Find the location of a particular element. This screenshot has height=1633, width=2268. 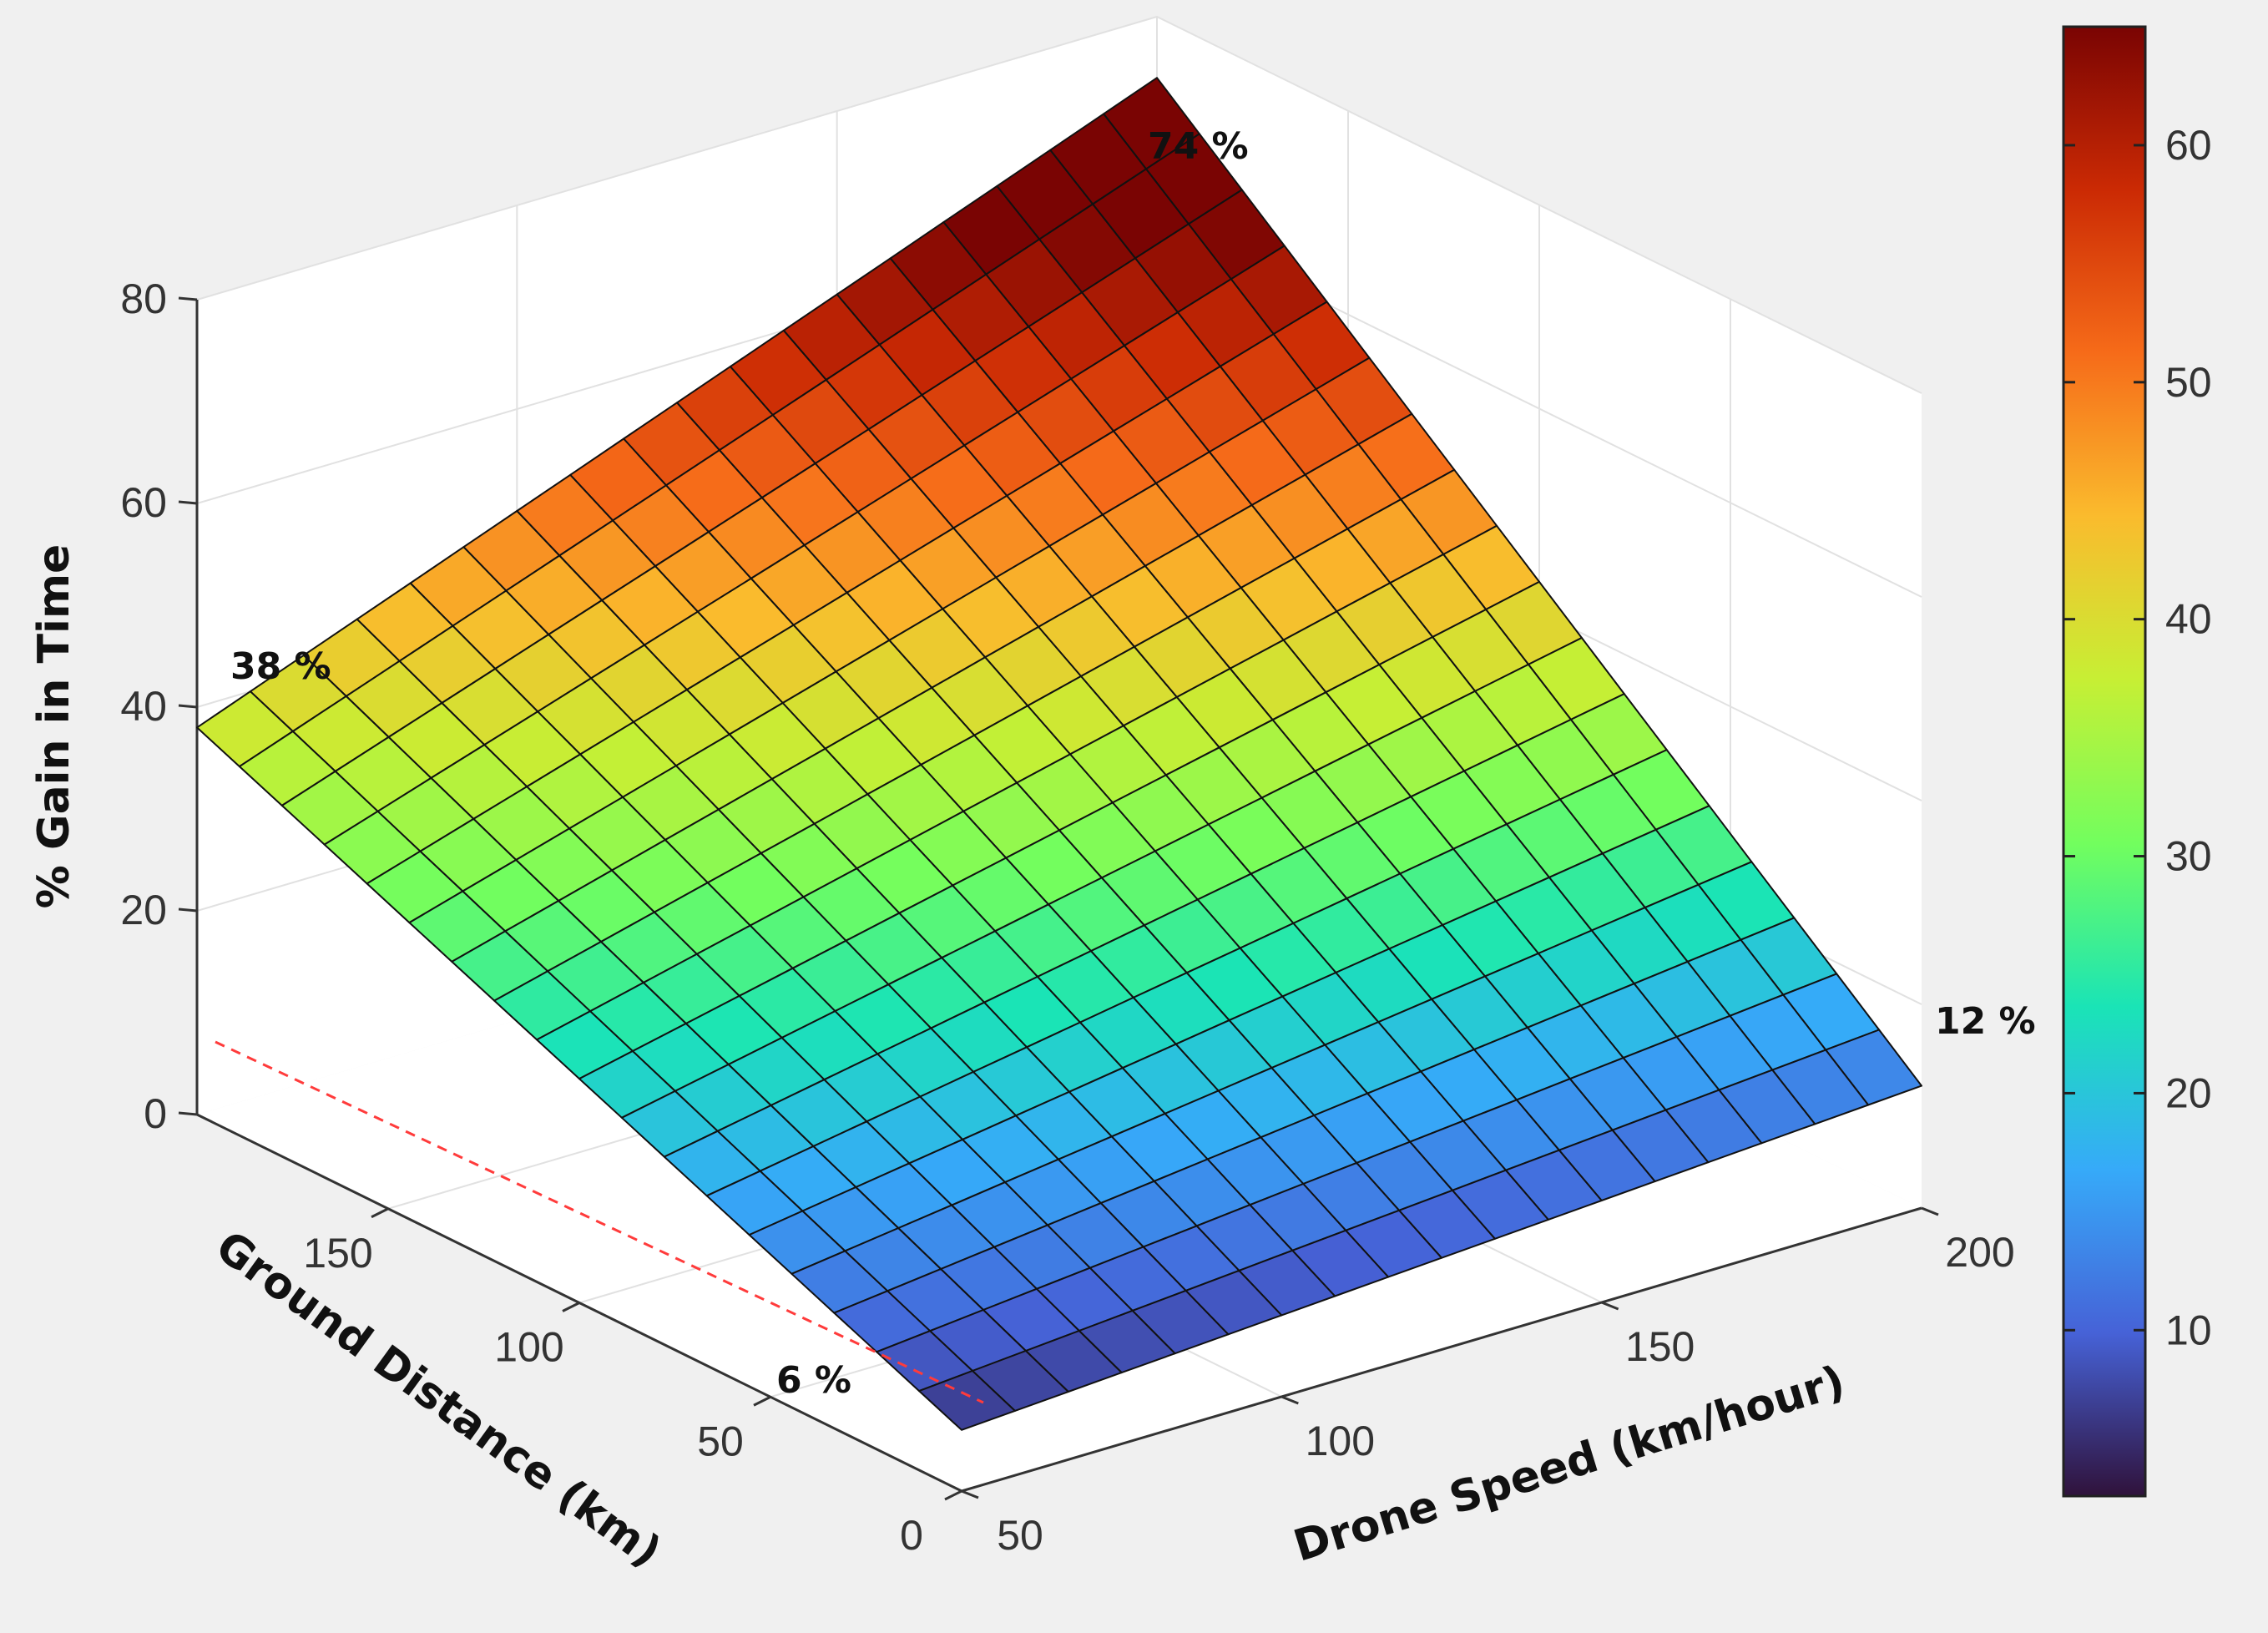

x-tick-label: 50 is located at coordinates (1020, 1536).